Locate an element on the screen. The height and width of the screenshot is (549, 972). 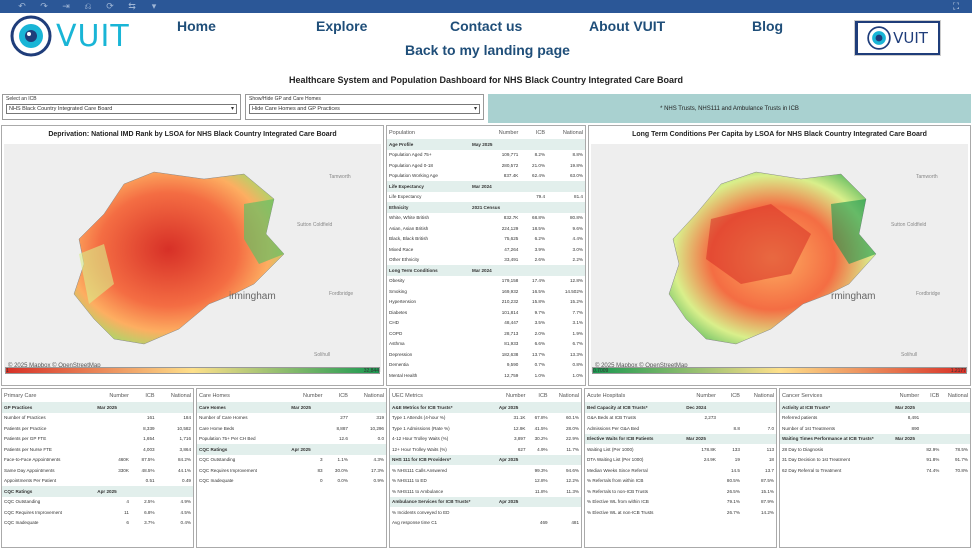
row-label: CQC Ratings is located at coordinates (49, 491).